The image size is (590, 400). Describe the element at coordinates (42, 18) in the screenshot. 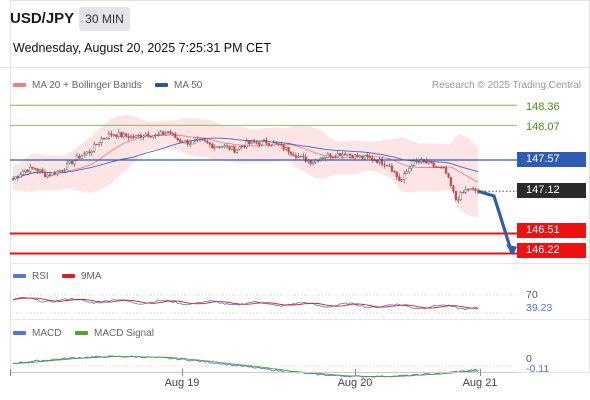

I see `symbol-title: USD/JPY` at that location.